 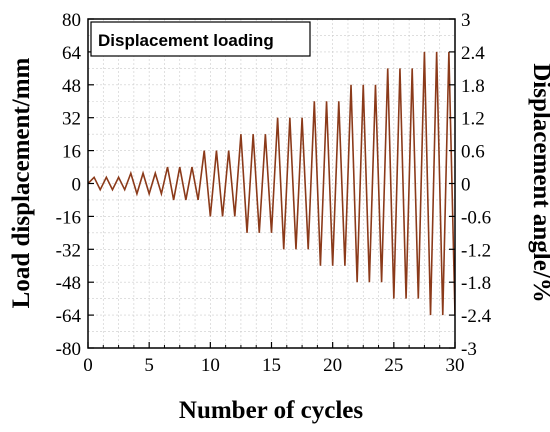 I want to click on y-tick-label: 32, so click(x=71, y=119).